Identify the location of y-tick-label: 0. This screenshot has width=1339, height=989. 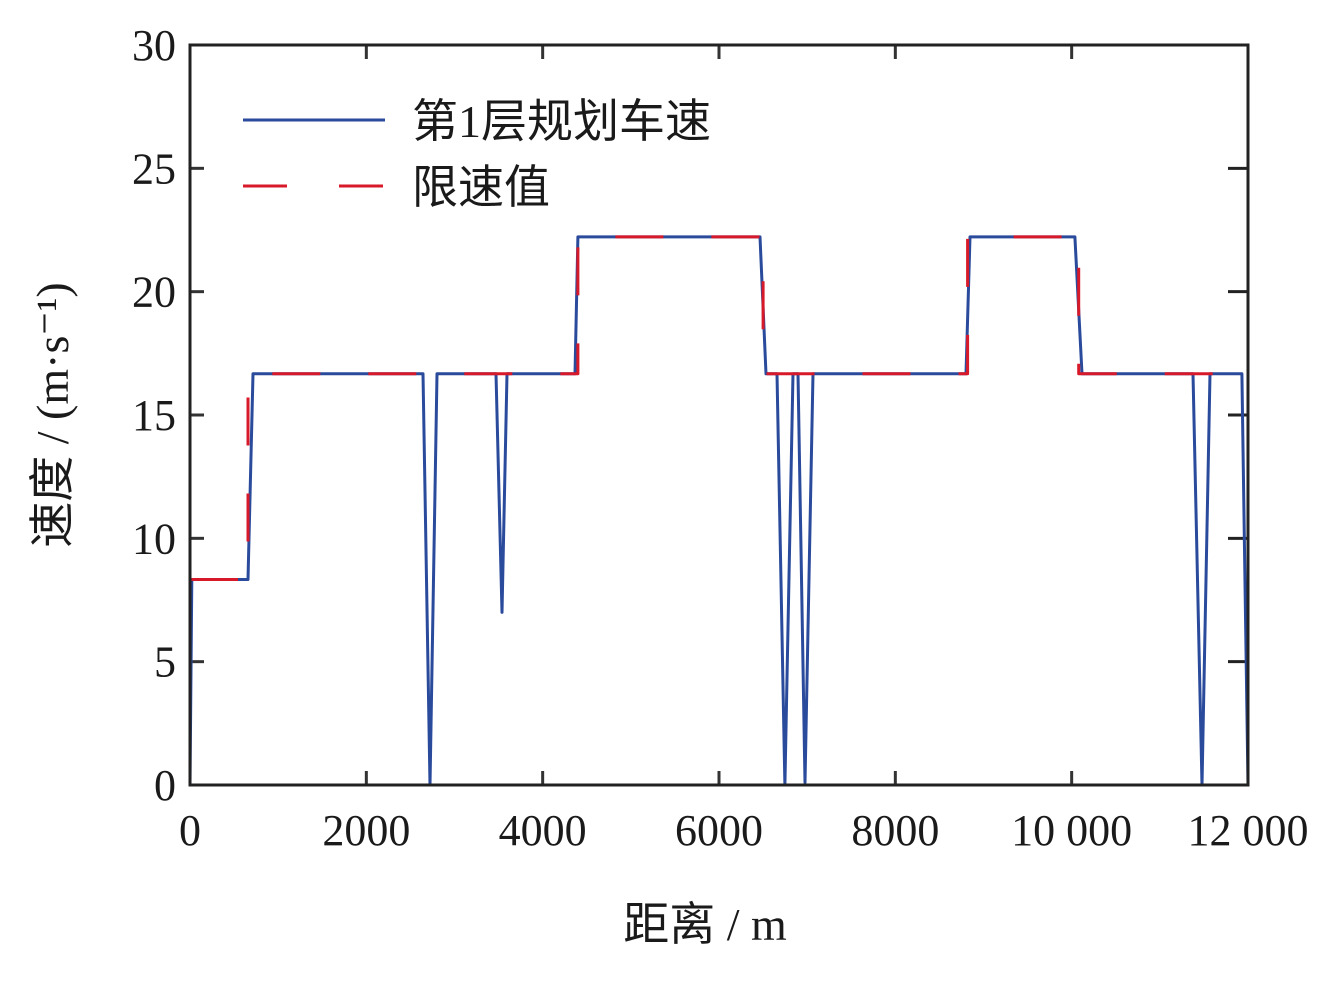
(165, 785).